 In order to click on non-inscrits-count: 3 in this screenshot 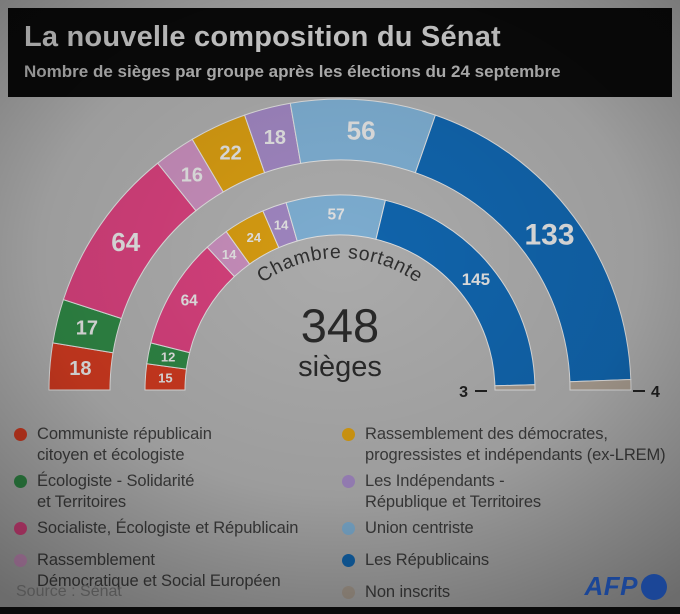, I will do `click(463, 392)`.